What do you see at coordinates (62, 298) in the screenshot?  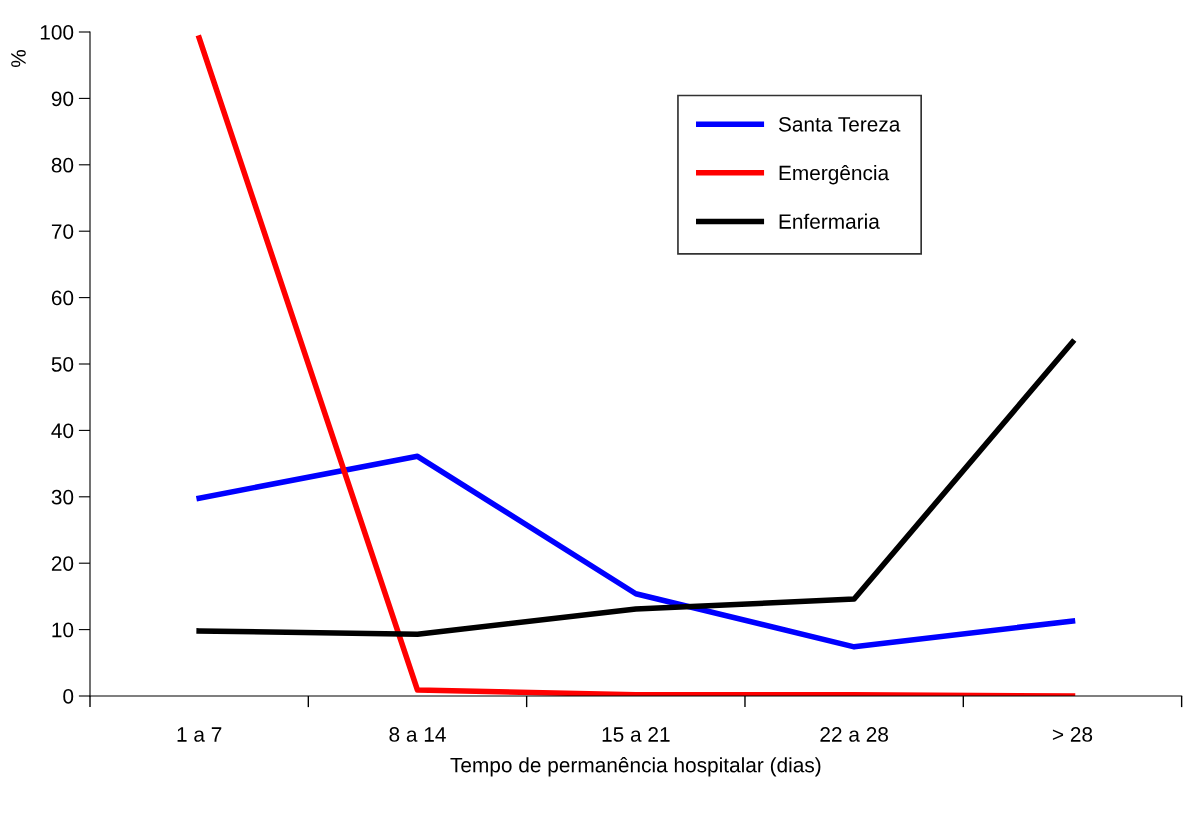 I see `y-tick-label: 60` at bounding box center [62, 298].